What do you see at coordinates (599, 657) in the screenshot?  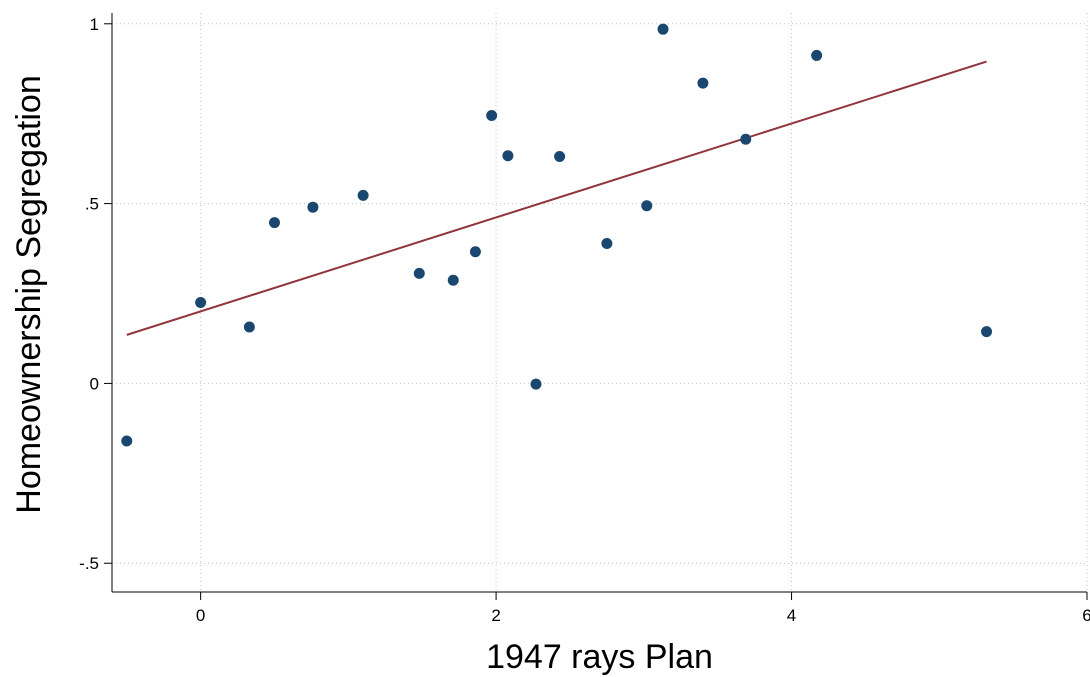 I see `x-axis-title: 1947 rays Plan` at bounding box center [599, 657].